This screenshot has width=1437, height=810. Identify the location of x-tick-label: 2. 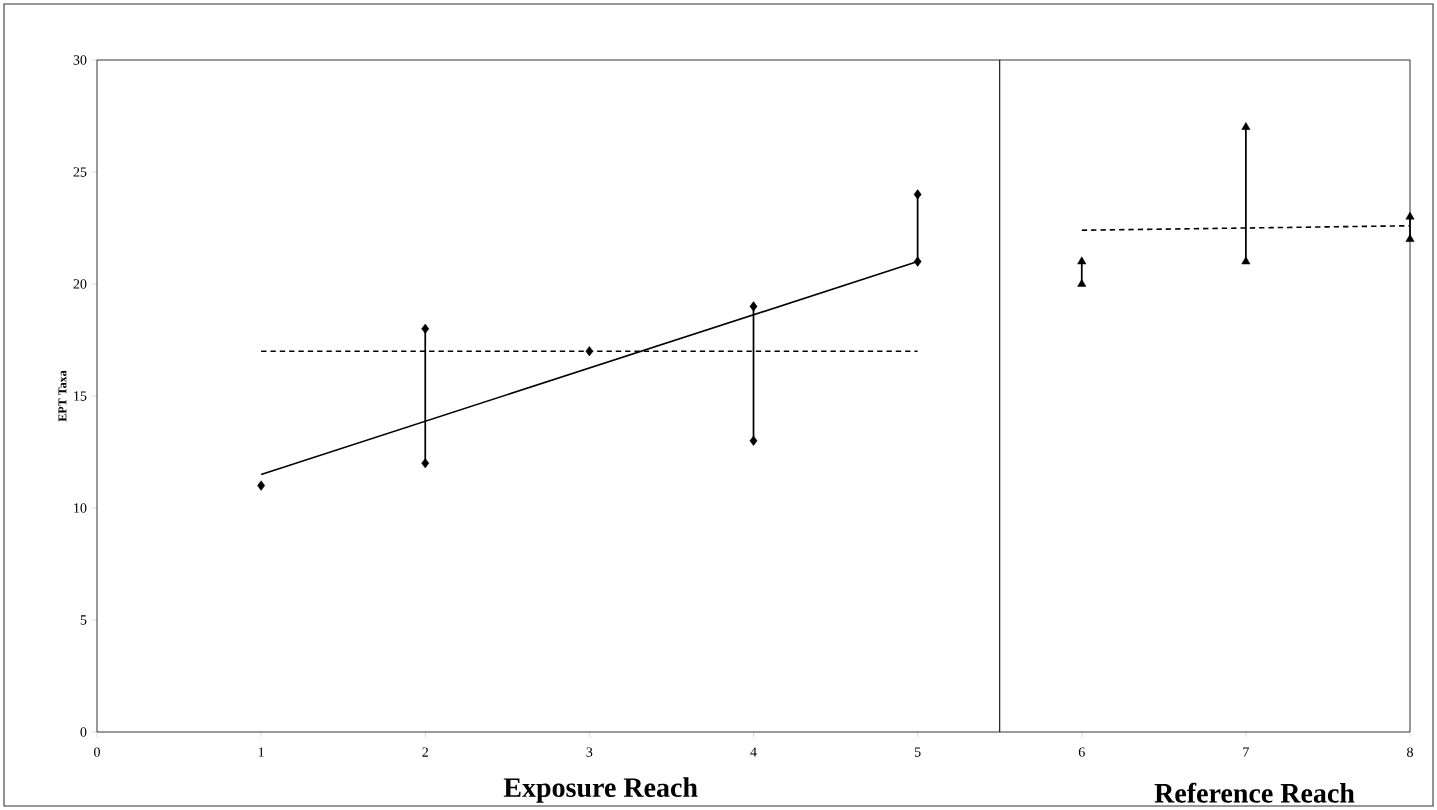
(425, 752).